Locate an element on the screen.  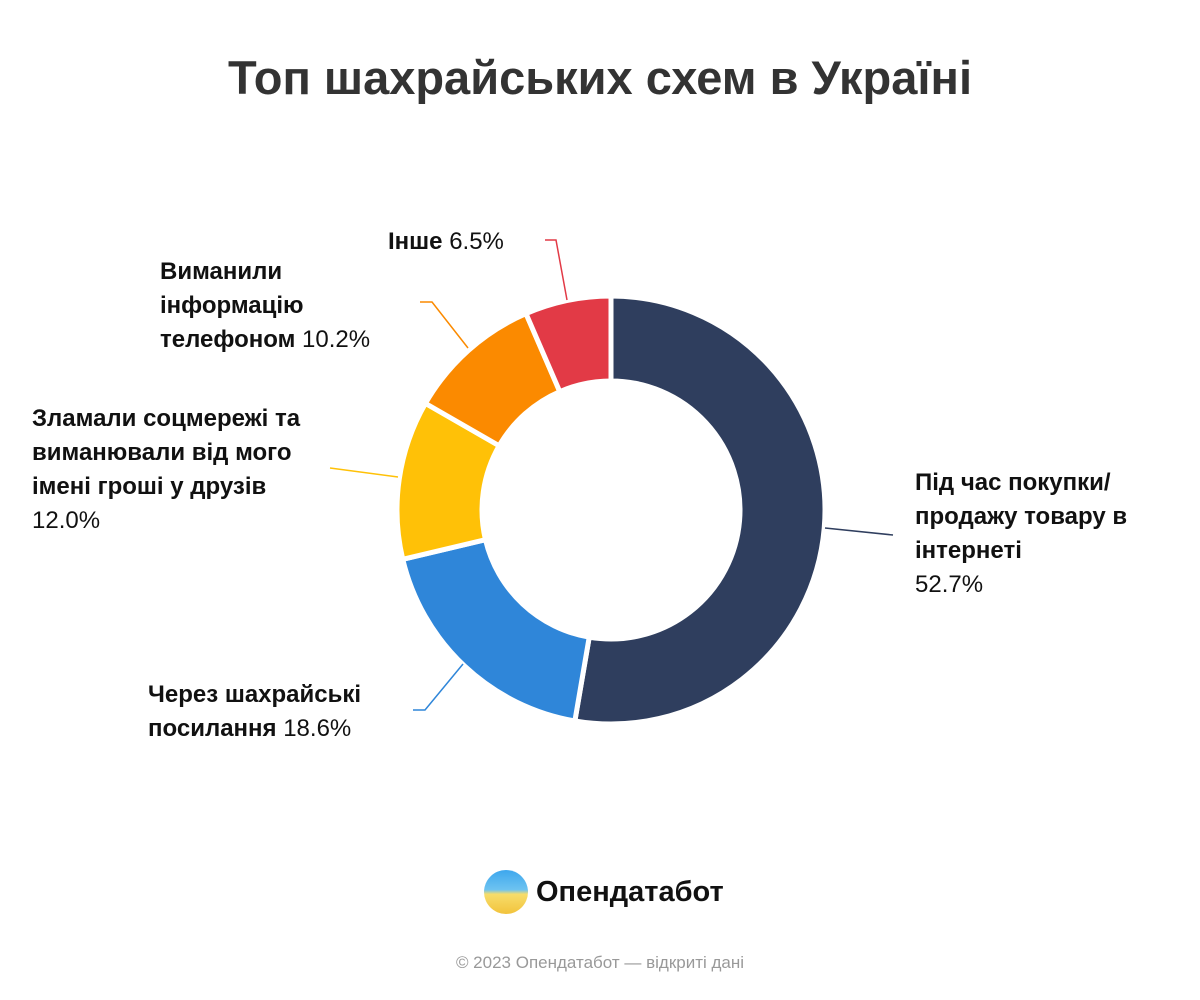
brand-logo: Опендатабот is located at coordinates (604, 892).